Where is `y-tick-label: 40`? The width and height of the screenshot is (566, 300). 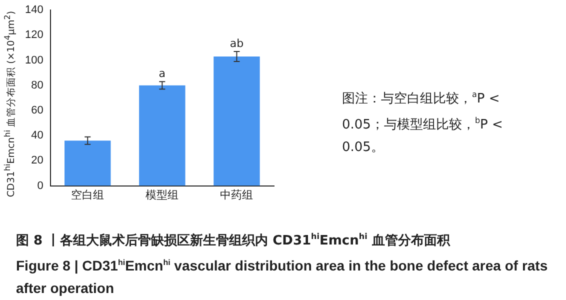
y-tick-label: 40 is located at coordinates (37, 136).